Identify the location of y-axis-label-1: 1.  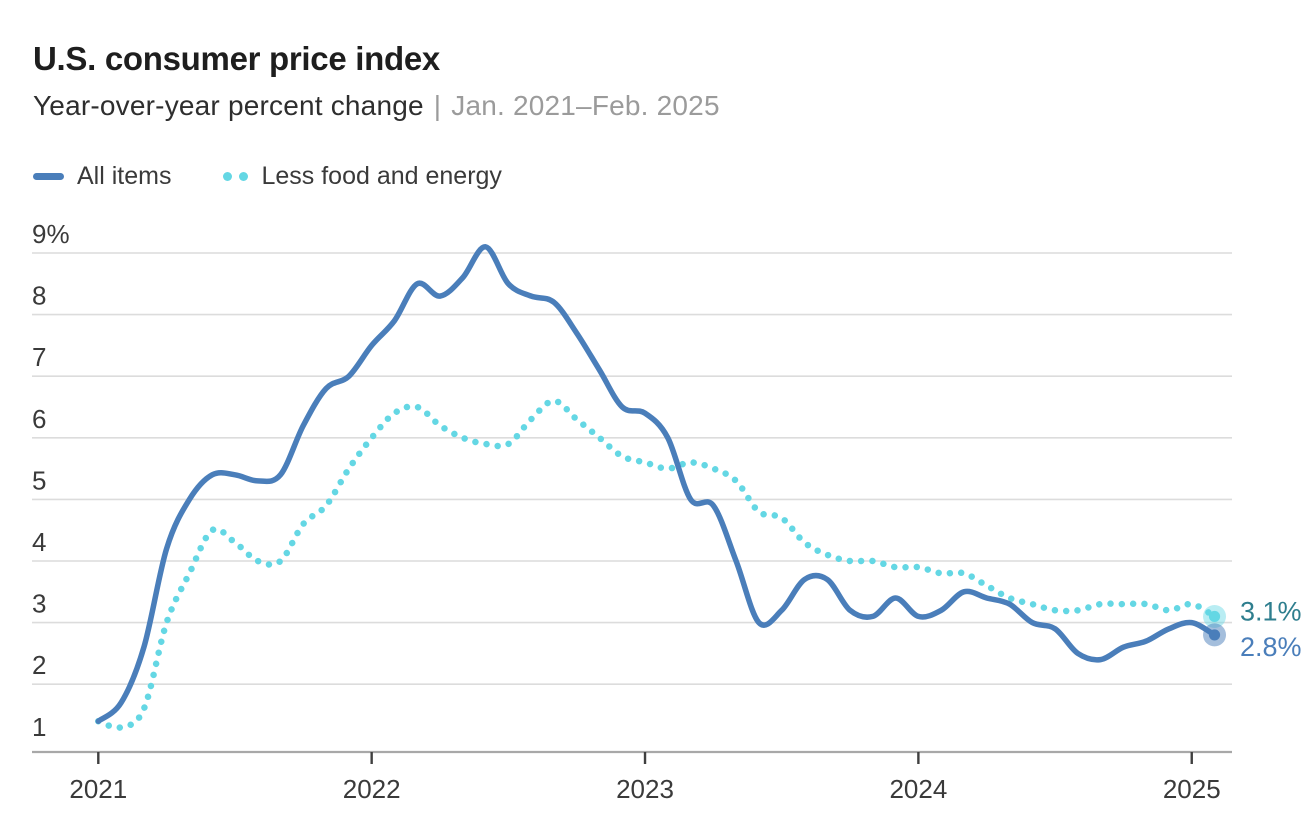
(39, 727).